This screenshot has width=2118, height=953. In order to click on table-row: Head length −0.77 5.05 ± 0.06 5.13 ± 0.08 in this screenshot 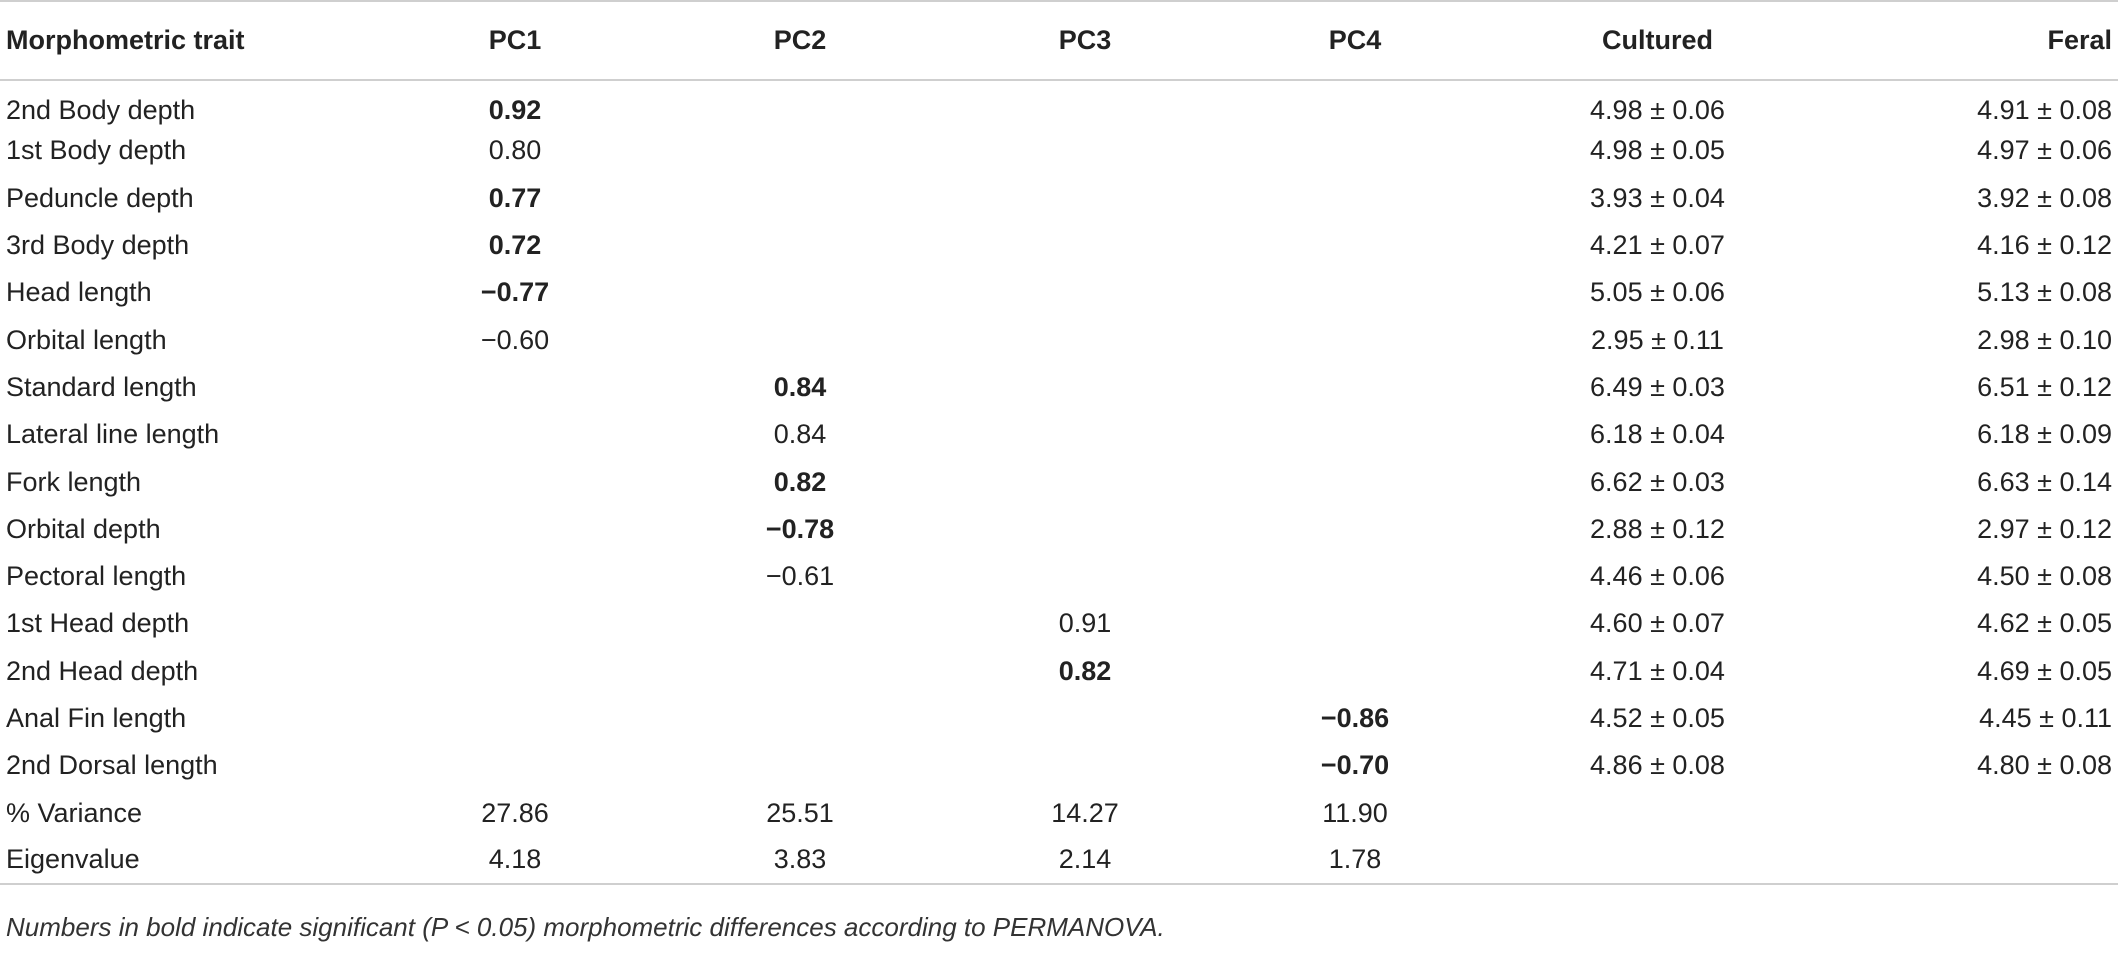, I will do `click(1059, 292)`.